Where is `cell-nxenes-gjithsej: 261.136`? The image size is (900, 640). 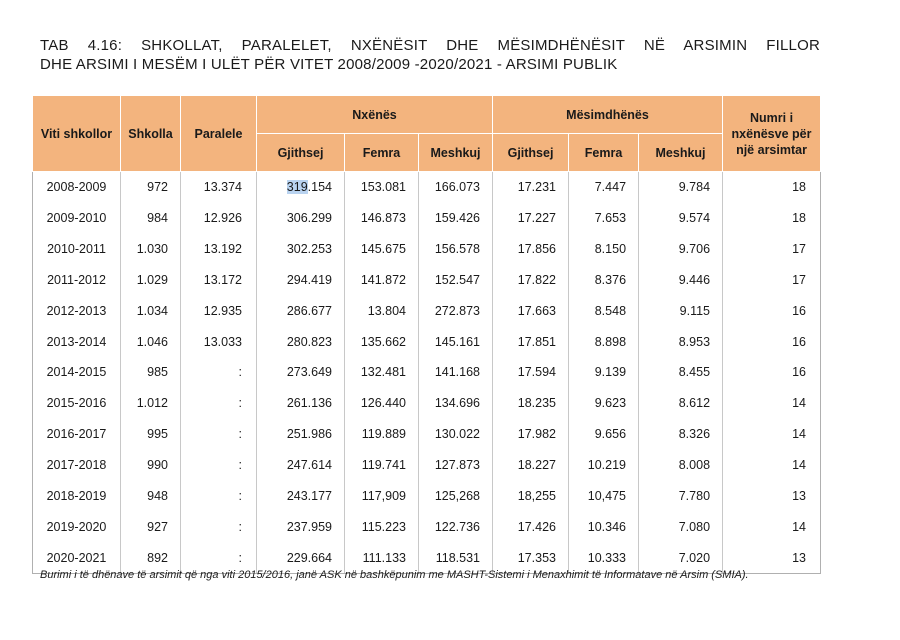 cell-nxenes-gjithsej: 261.136 is located at coordinates (300, 403).